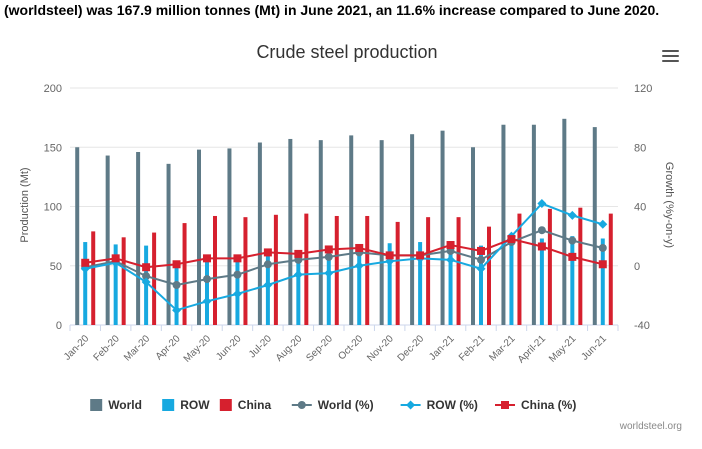 The width and height of the screenshot is (702, 449). Describe the element at coordinates (380, 348) in the screenshot. I see `x-tick-label: Nov-20` at that location.